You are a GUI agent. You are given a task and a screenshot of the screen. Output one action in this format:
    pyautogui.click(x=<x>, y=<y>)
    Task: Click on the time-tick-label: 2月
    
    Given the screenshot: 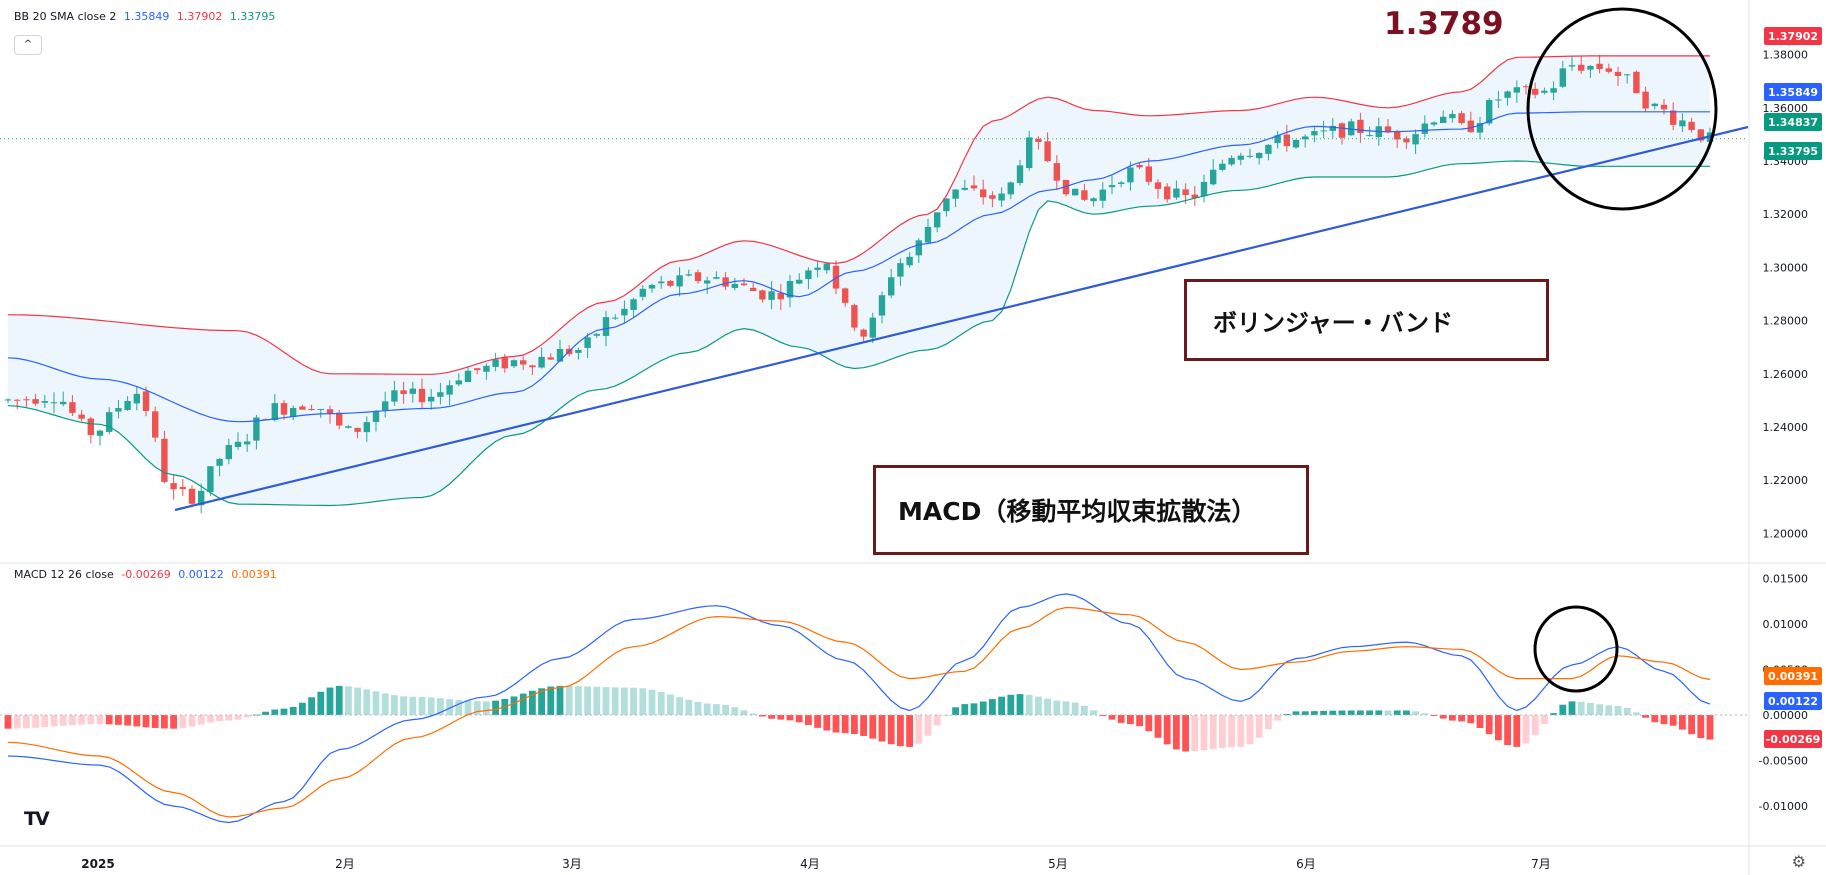 What is the action you would take?
    pyautogui.click(x=345, y=864)
    